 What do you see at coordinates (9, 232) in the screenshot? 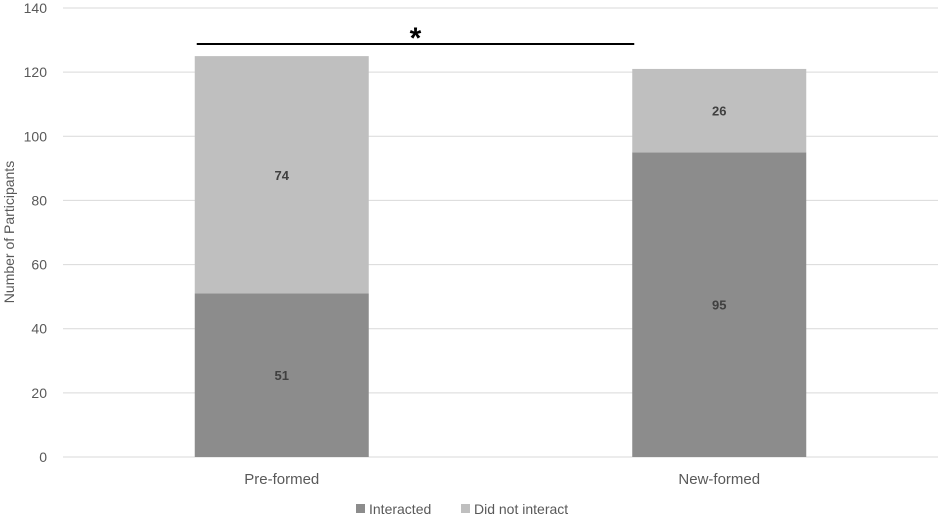
I see `y-axis-title: Number of Participants` at bounding box center [9, 232].